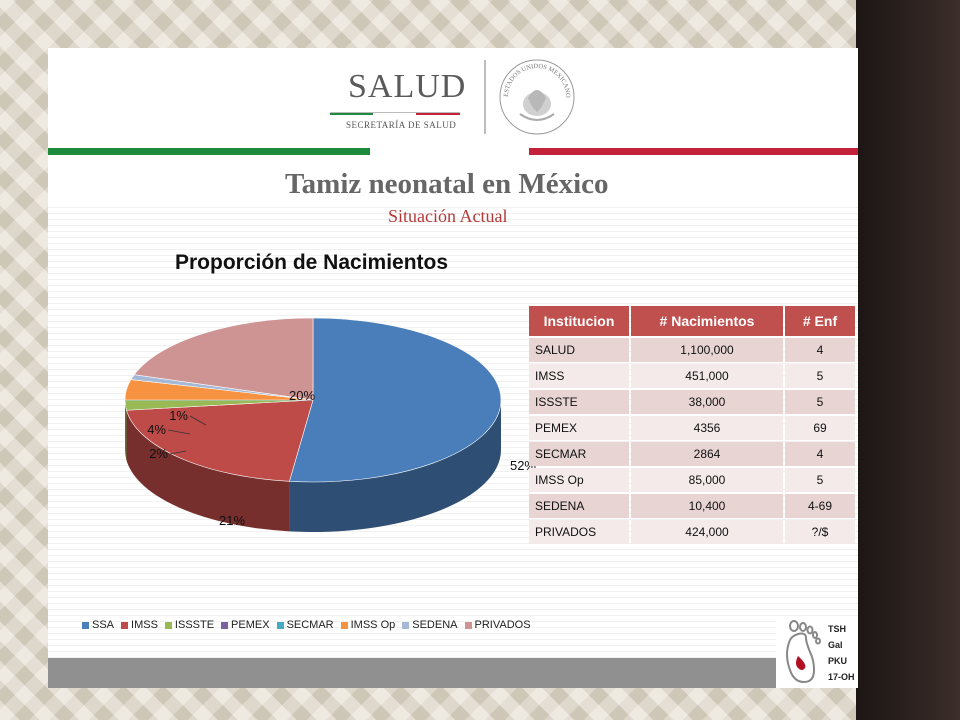 Image resolution: width=960 pixels, height=720 pixels. What do you see at coordinates (126, 430) in the screenshot?
I see `pie-side-issste` at bounding box center [126, 430].